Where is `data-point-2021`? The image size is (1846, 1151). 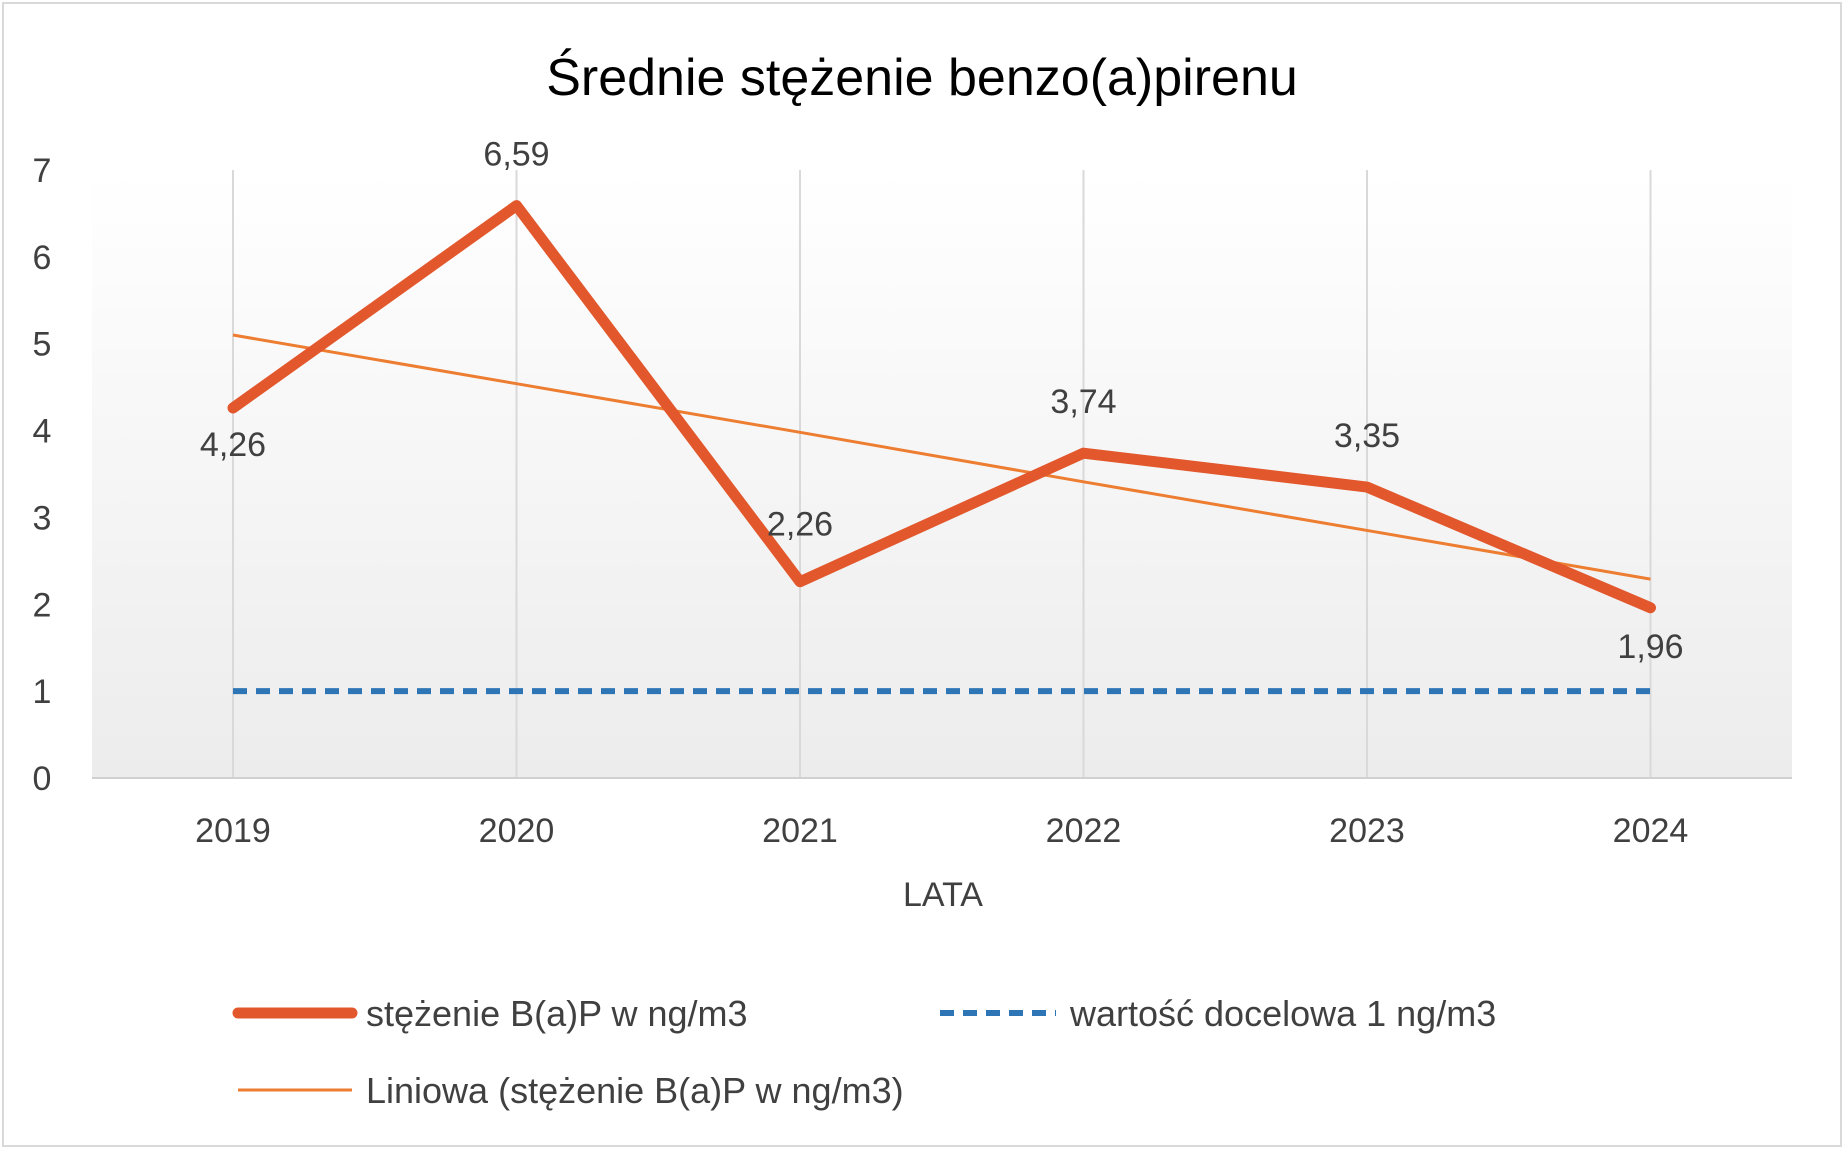
data-point-2021 is located at coordinates (800, 581).